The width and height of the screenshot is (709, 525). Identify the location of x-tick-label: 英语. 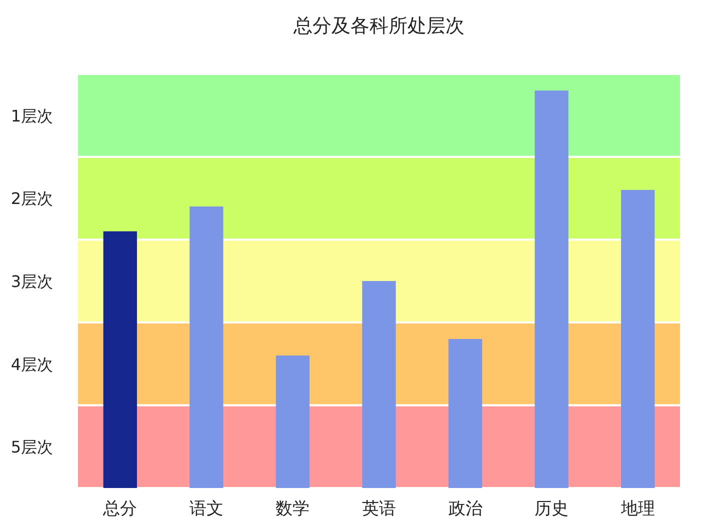
(379, 509).